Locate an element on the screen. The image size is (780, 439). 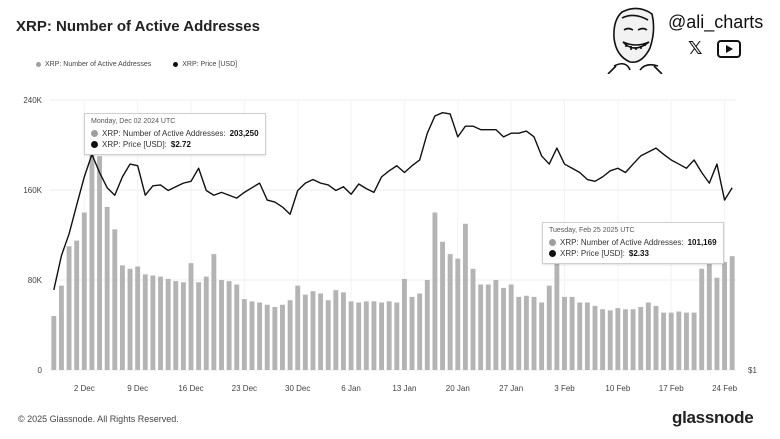
legend-dot-active-addresses is located at coordinates (38, 64).